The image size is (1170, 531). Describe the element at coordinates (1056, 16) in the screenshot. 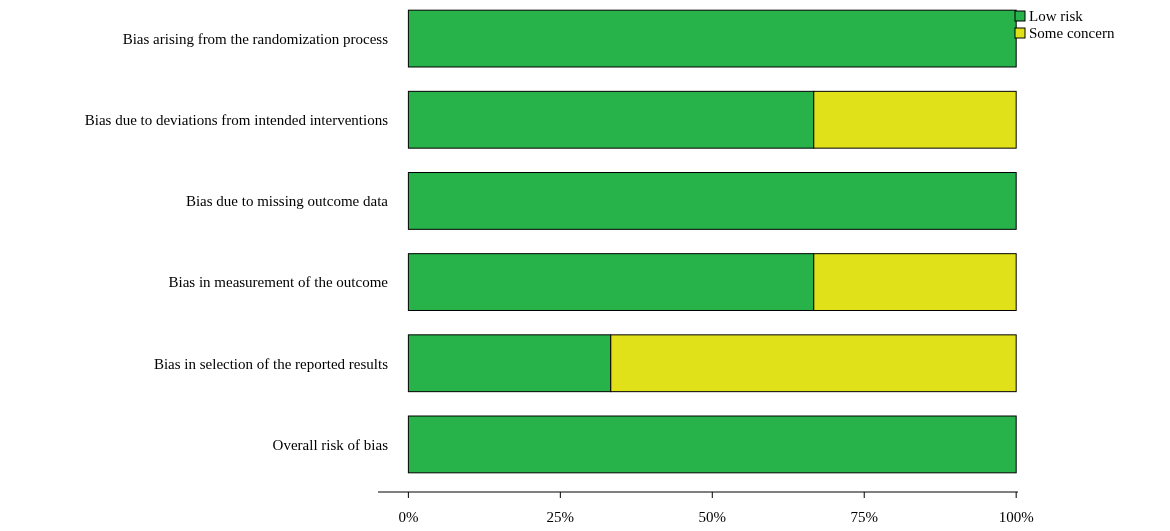

I see `legend-label: Low risk` at that location.